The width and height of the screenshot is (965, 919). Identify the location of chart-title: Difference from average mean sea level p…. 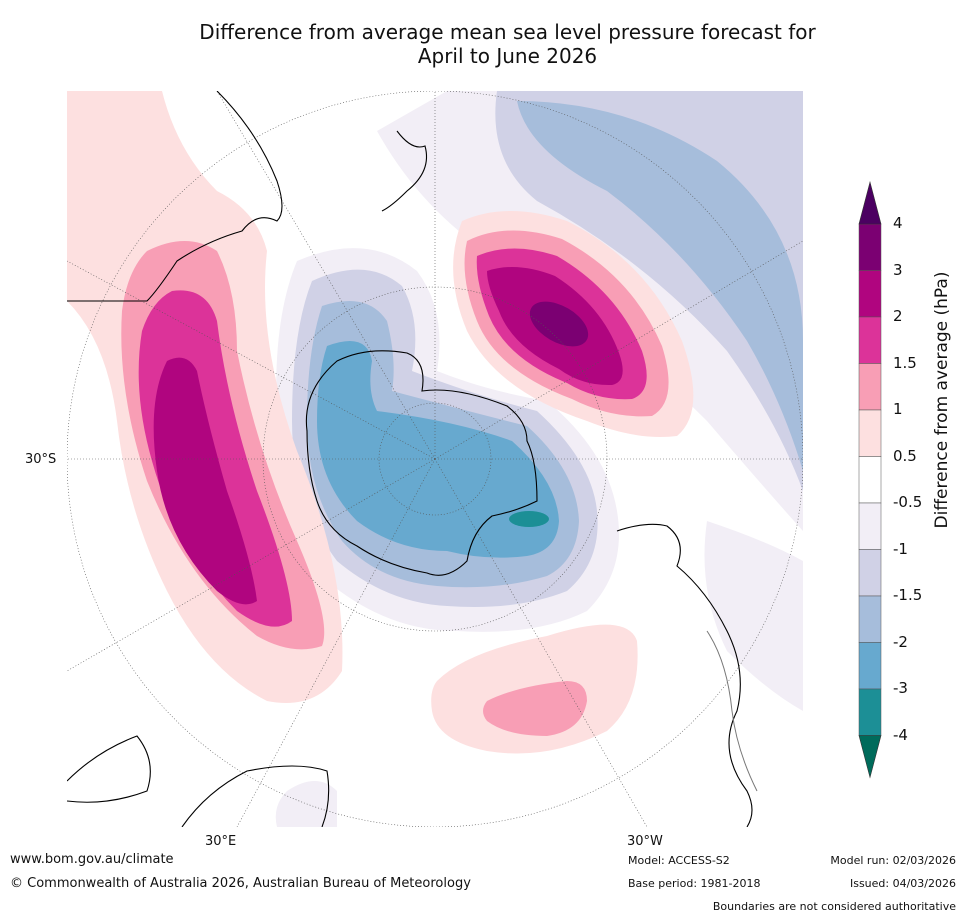
(482, 44).